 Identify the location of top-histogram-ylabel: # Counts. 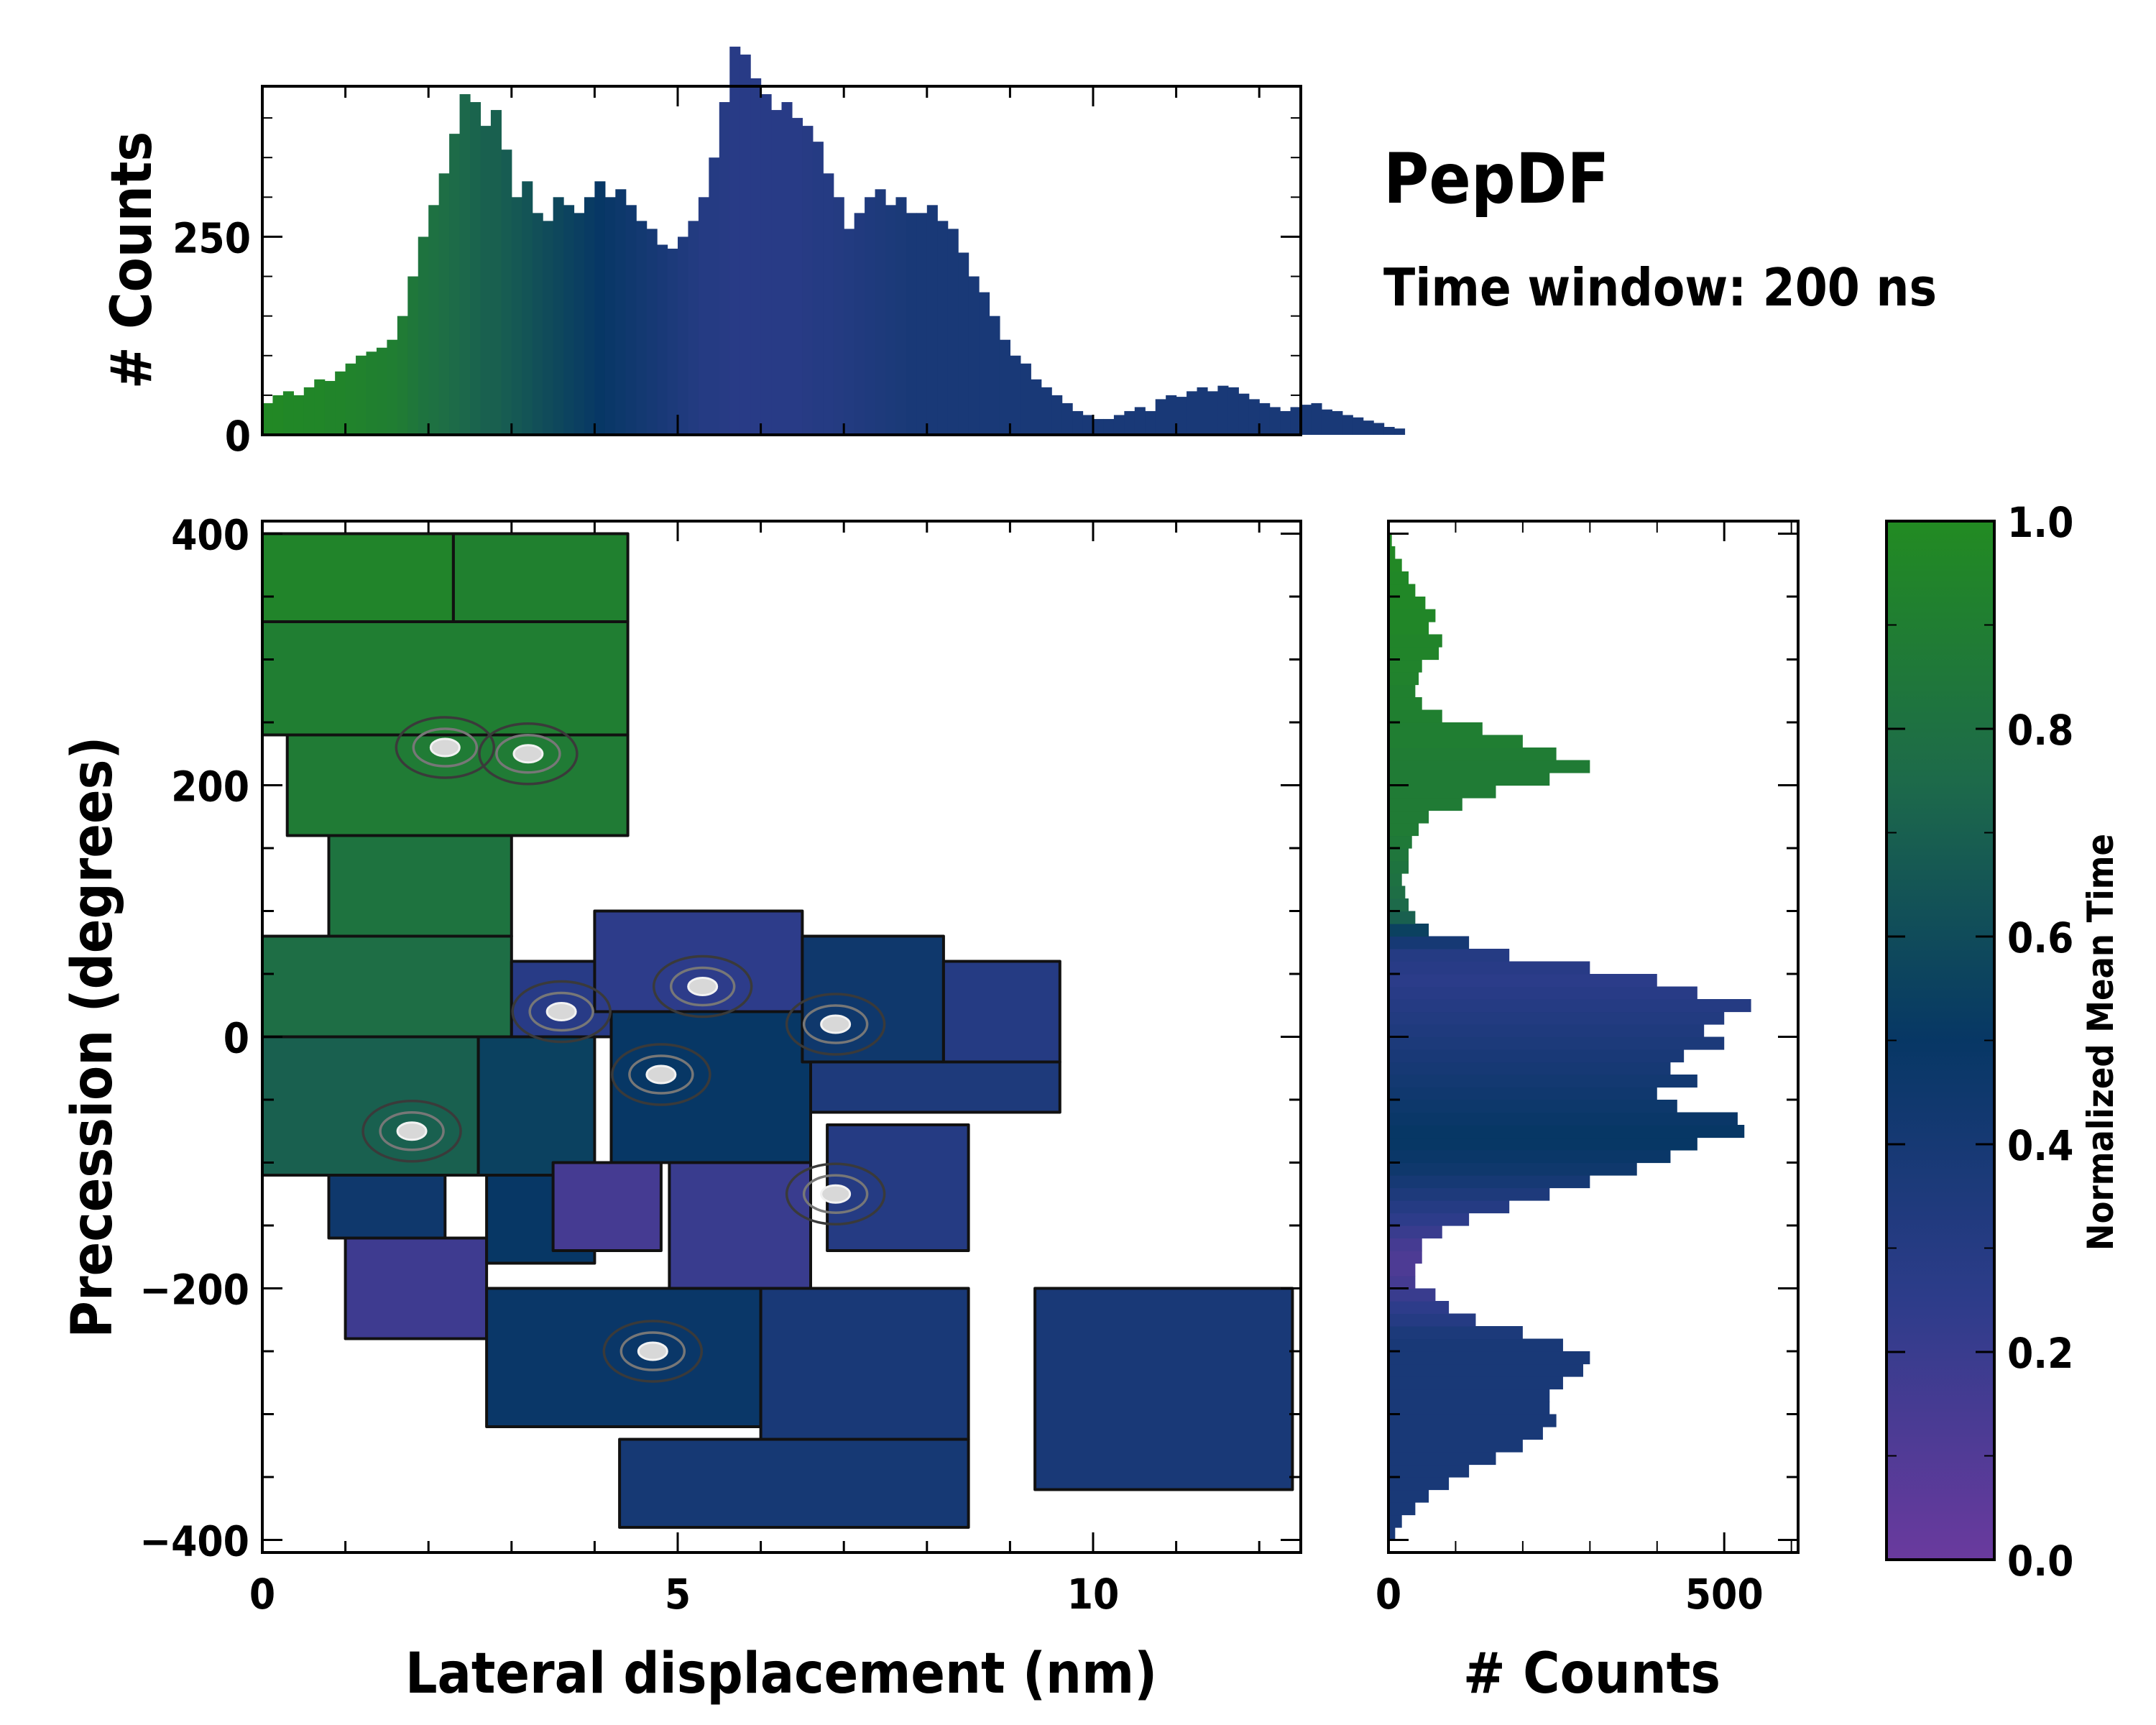
(132, 260).